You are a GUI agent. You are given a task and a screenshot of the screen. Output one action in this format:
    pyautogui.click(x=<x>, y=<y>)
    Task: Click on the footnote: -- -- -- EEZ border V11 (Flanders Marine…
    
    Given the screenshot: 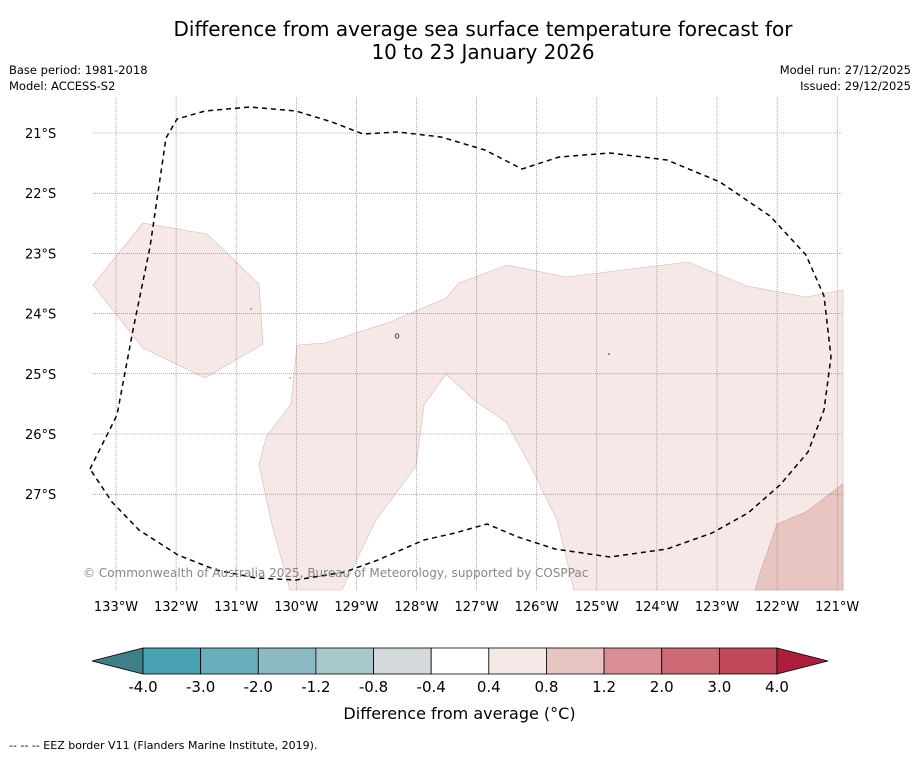 What is the action you would take?
    pyautogui.click(x=163, y=745)
    